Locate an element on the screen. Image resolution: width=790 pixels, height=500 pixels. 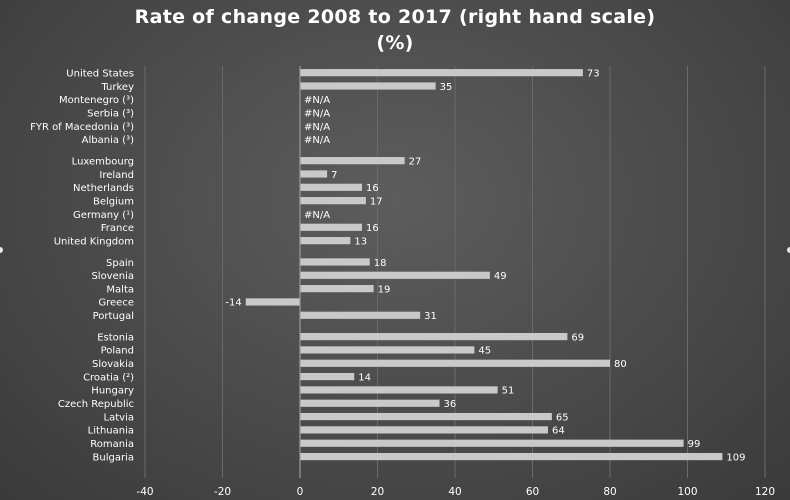
data-label: 13 is located at coordinates (360, 241).